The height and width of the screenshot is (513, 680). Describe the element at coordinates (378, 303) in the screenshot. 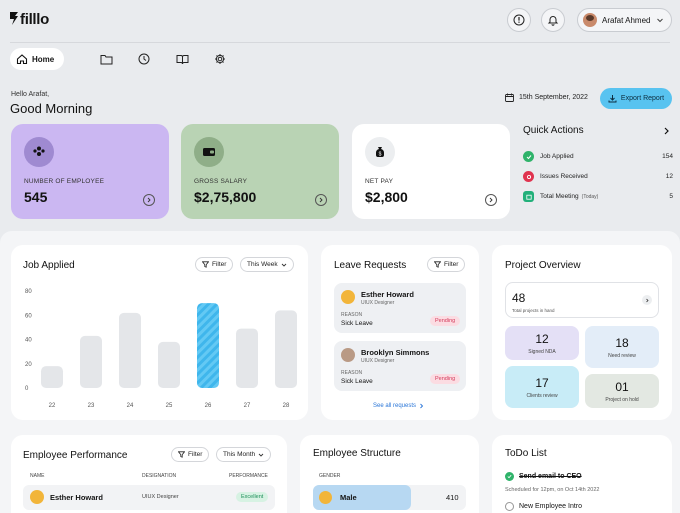

I see `leave-role: UIUX Designer` at that location.